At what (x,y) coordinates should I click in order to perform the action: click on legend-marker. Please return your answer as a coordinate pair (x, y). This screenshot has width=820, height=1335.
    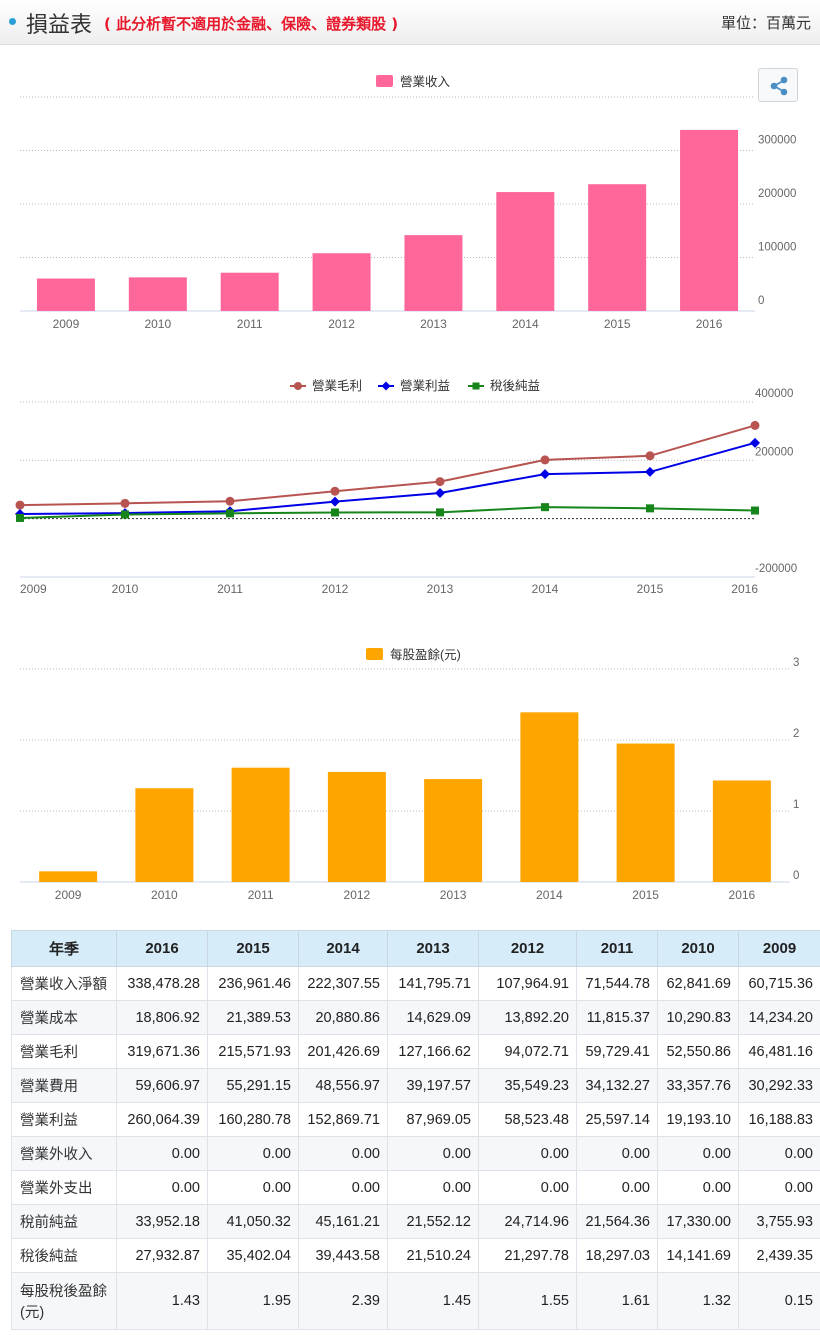
    Looking at the image, I should click on (386, 386).